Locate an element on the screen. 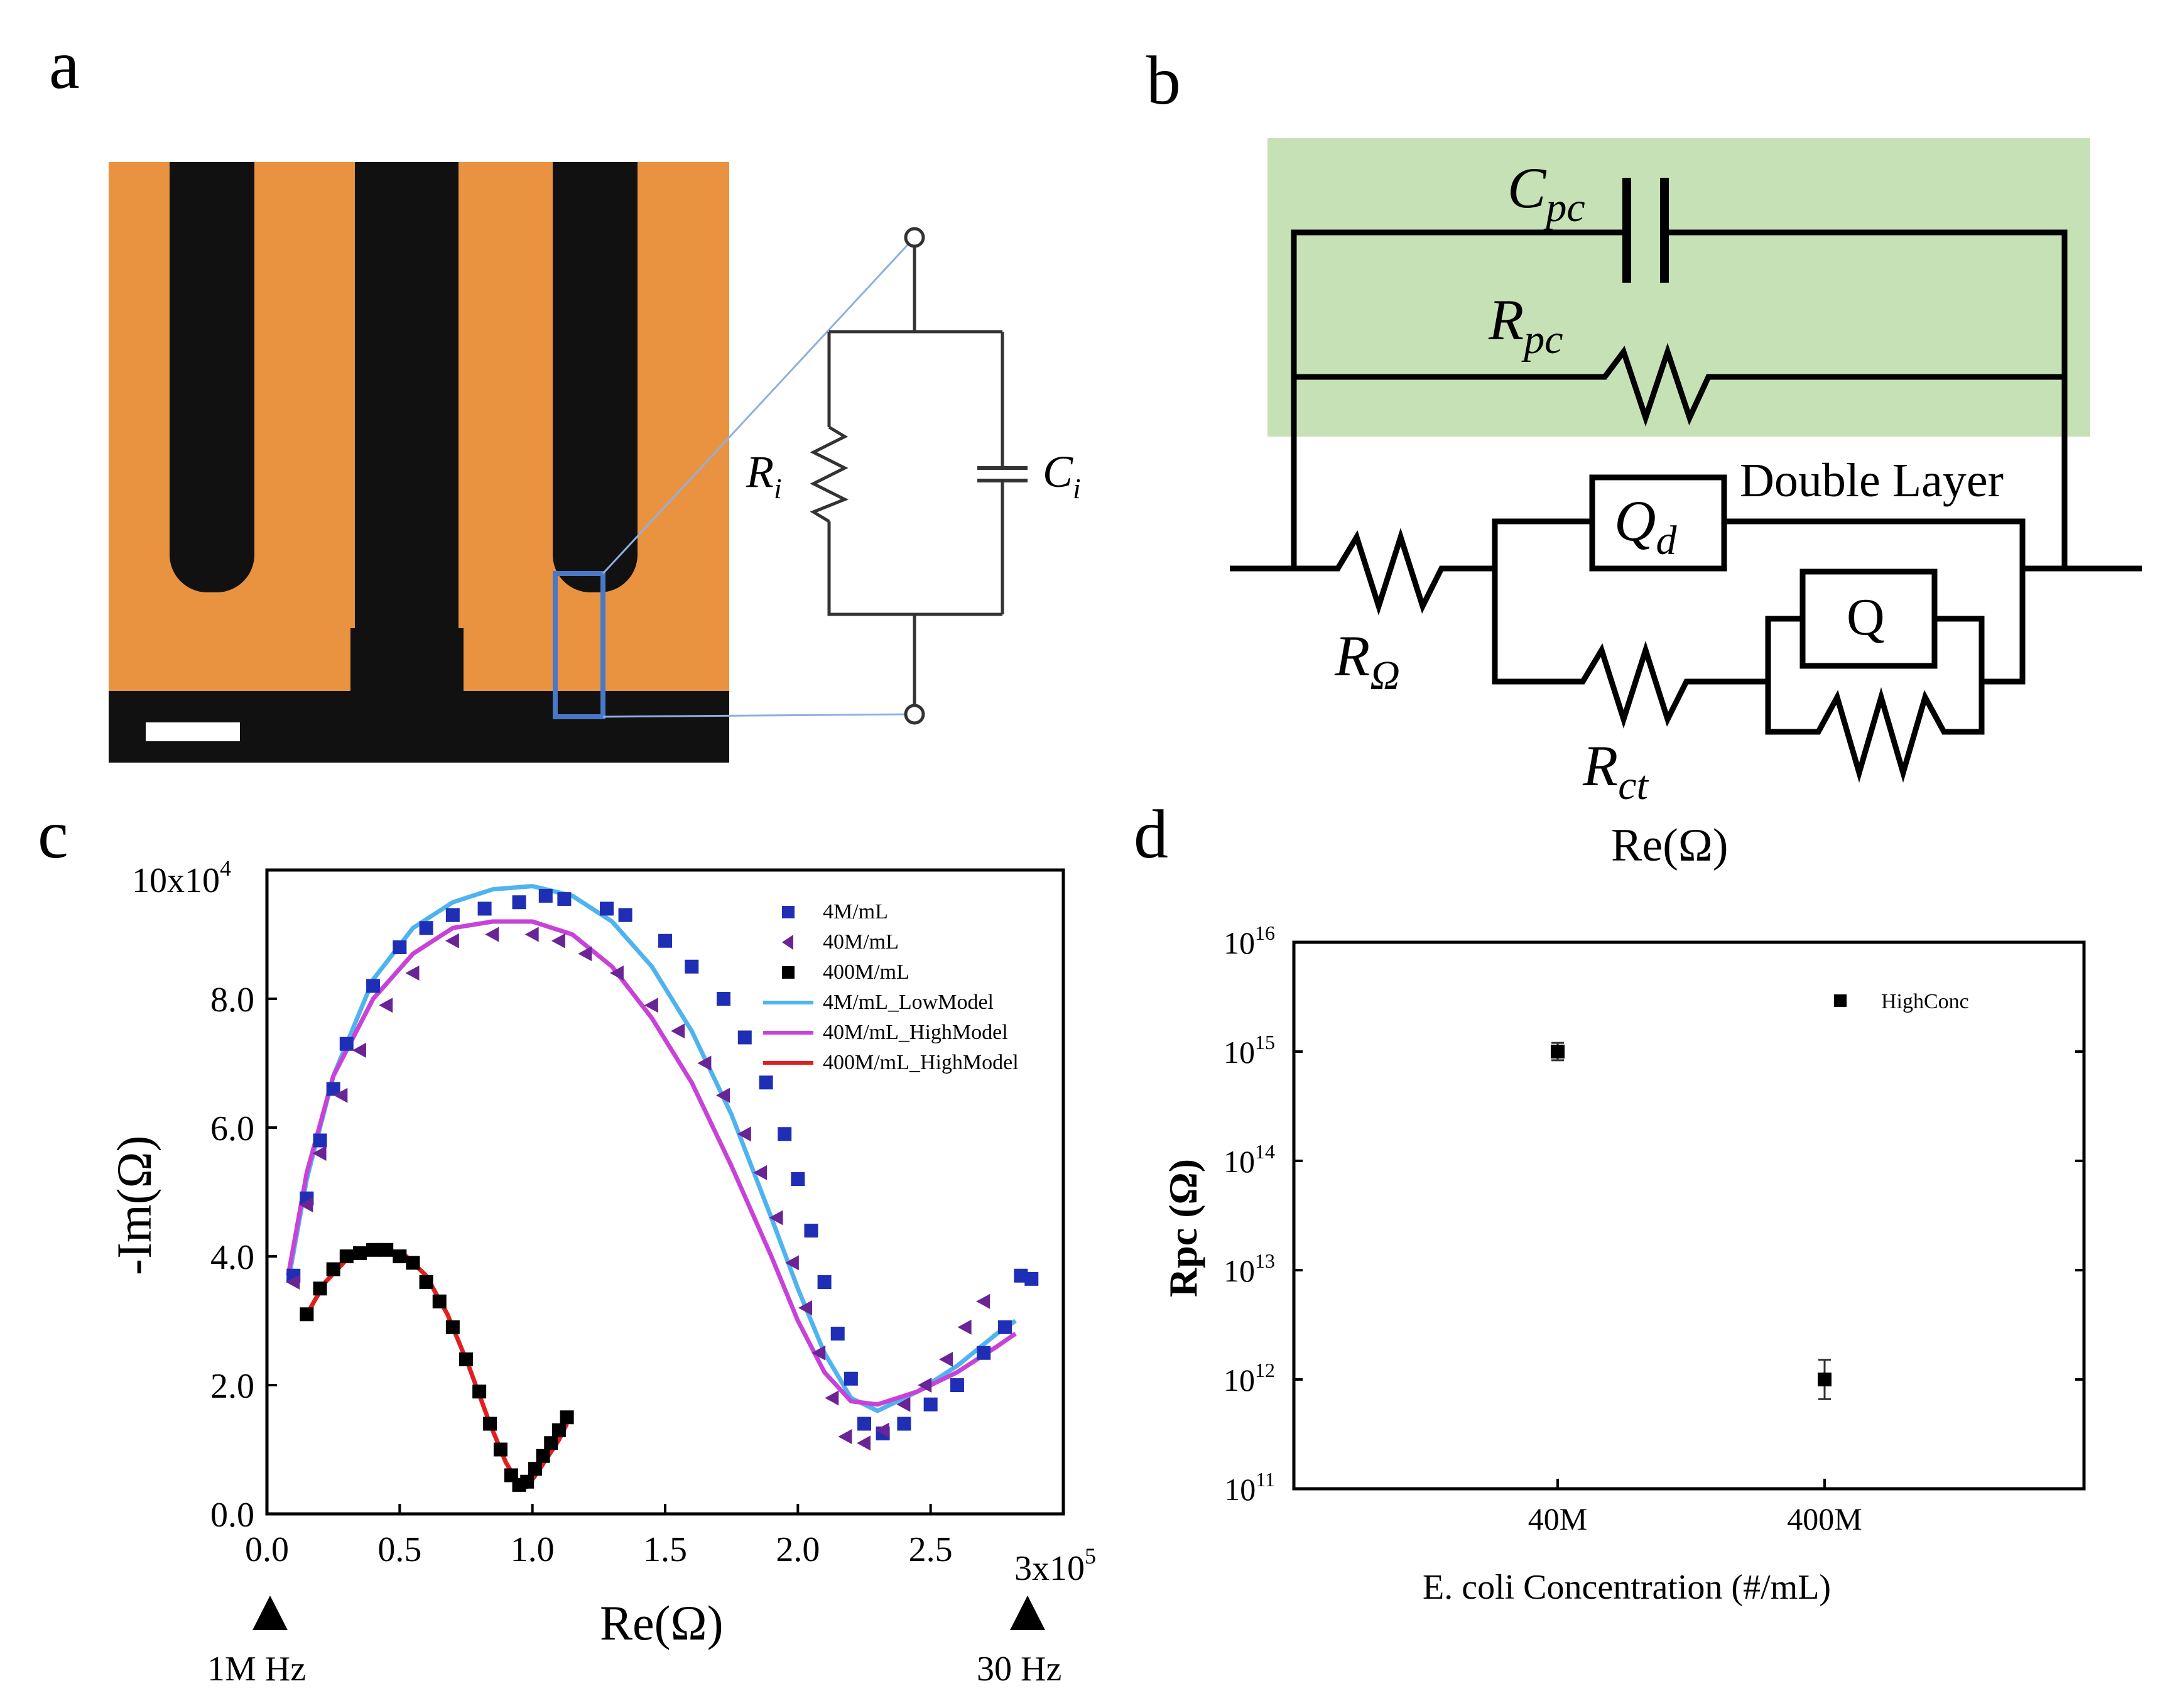 The width and height of the screenshot is (2160, 1708). x-tick-label: 0.0 is located at coordinates (267, 1549).